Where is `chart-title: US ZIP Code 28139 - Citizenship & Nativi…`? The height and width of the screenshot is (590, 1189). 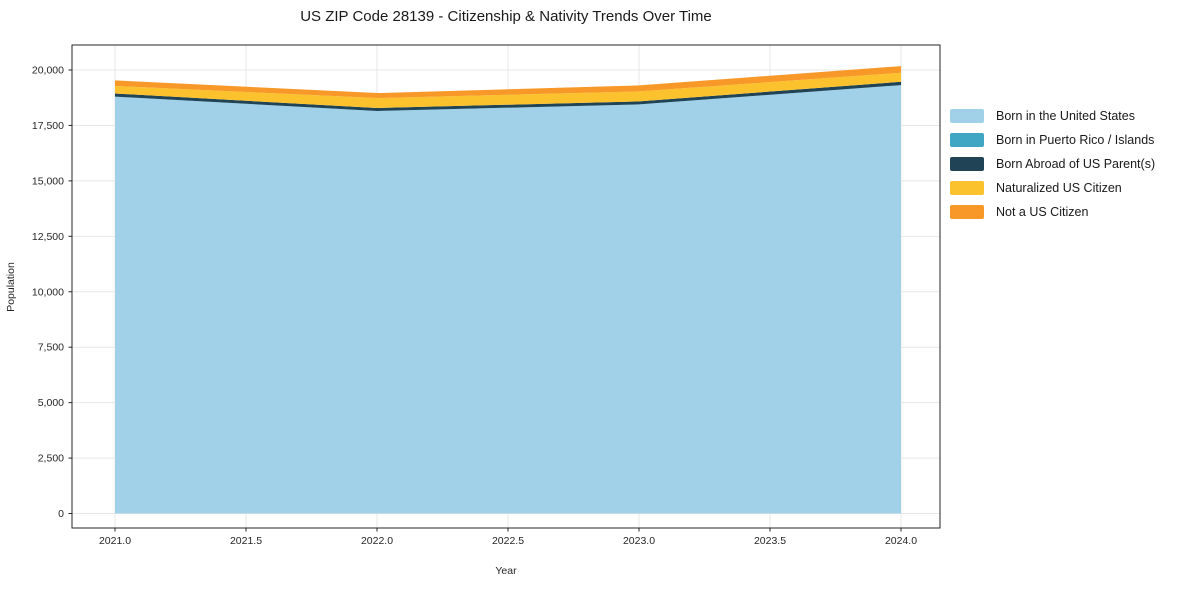 chart-title: US ZIP Code 28139 - Citizenship & Nativi… is located at coordinates (506, 16).